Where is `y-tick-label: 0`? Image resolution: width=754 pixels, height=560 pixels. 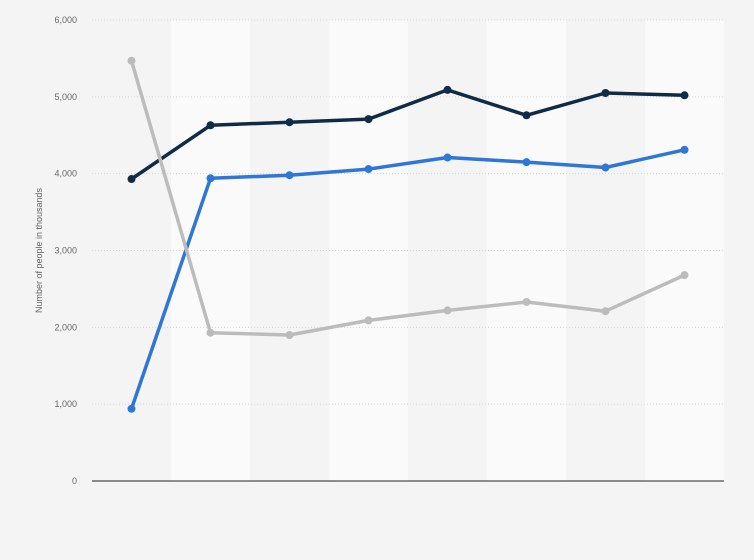 y-tick-label: 0 is located at coordinates (74, 481).